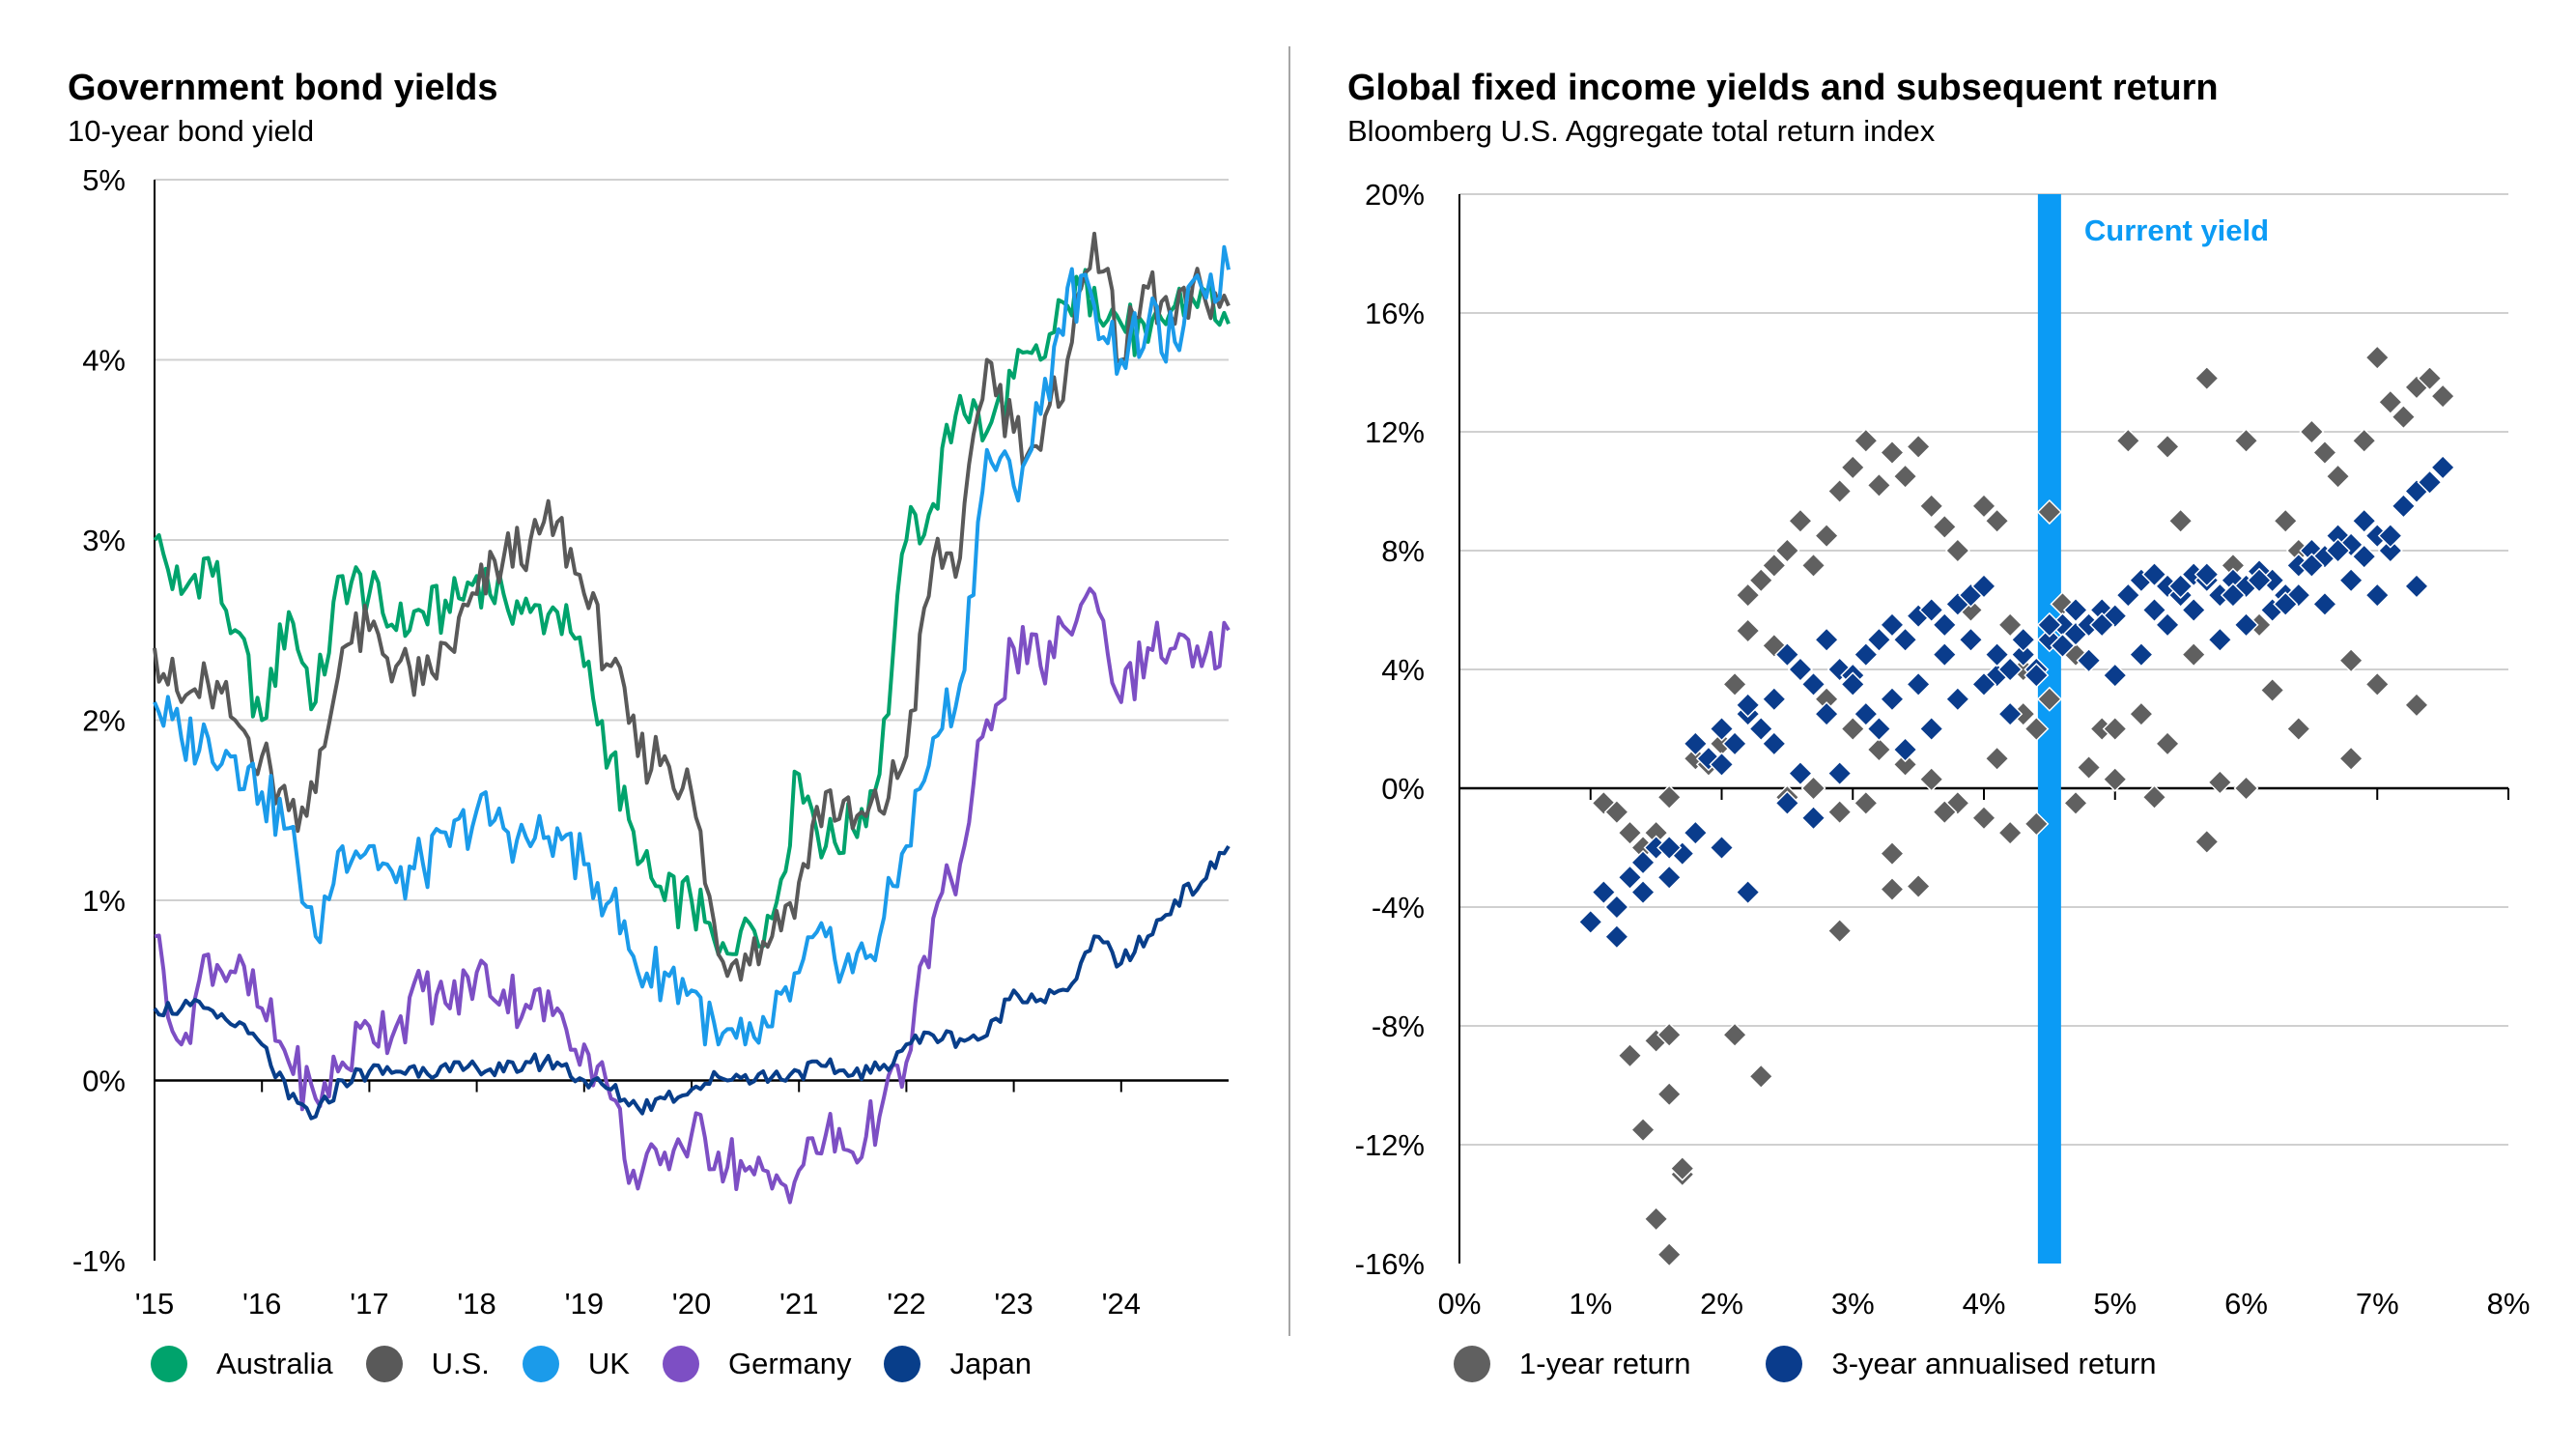  Describe the element at coordinates (906, 1304) in the screenshot. I see `x-tick-label: '22` at that location.